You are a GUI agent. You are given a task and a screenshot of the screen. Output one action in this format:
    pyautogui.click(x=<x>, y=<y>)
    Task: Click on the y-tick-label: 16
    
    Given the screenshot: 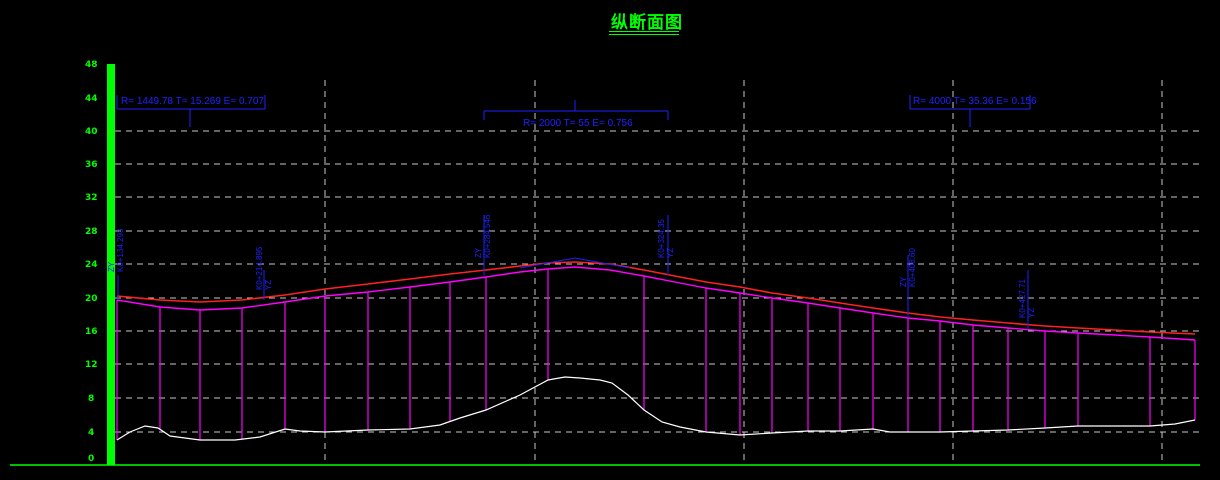 What is the action you would take?
    pyautogui.click(x=91, y=332)
    